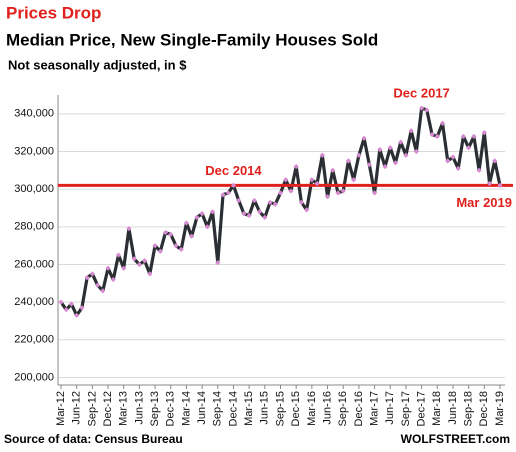 The height and width of the screenshot is (452, 516). Describe the element at coordinates (171, 408) in the screenshot. I see `x-tick-label: Dec-13` at that location.